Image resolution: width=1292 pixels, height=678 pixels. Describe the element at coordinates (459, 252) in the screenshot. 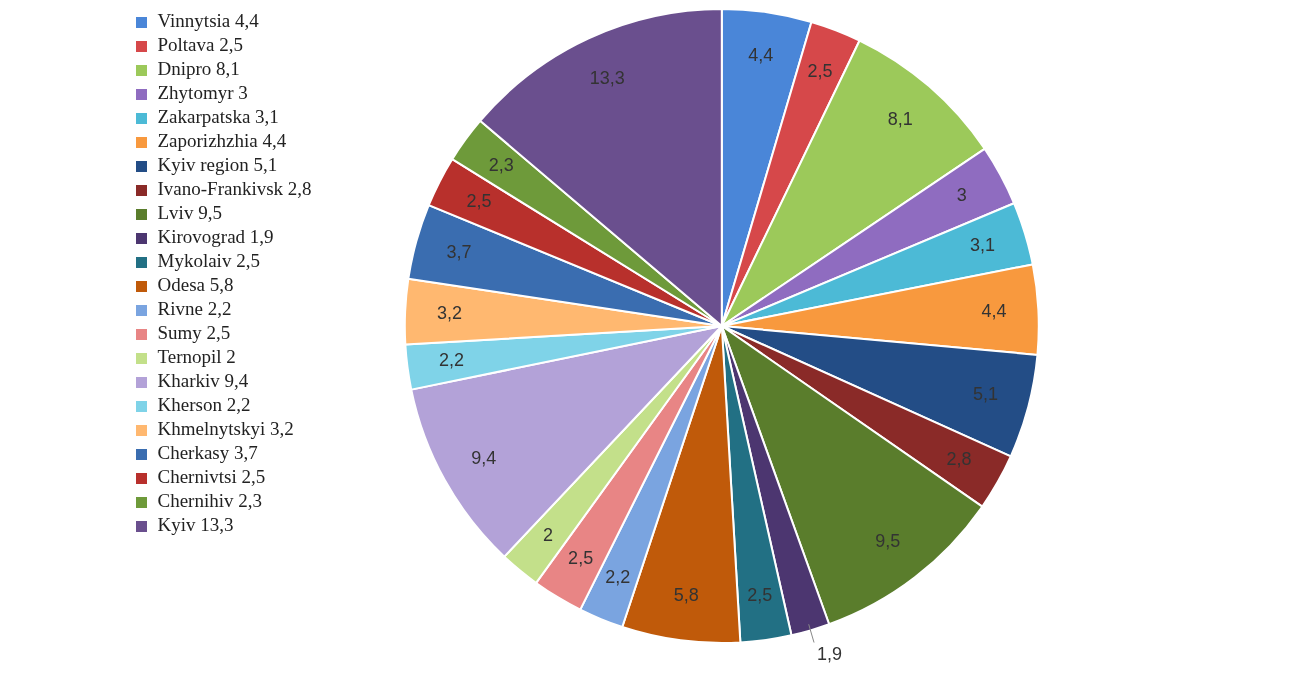

I see `data-label: 3,7` at that location.